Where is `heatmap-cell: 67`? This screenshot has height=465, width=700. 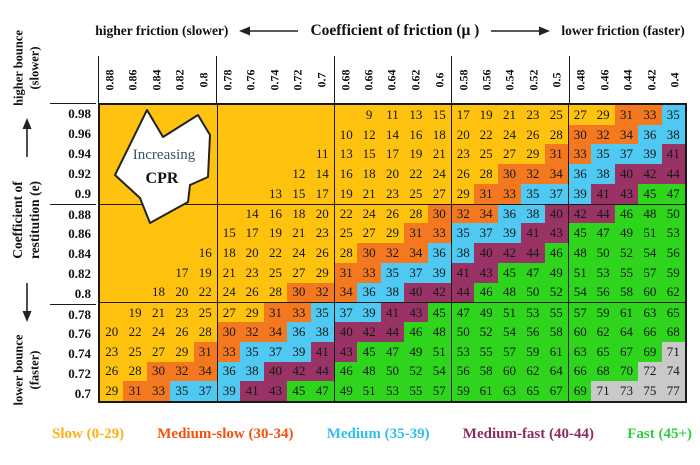
heatmap-cell: 67 is located at coordinates (556, 391).